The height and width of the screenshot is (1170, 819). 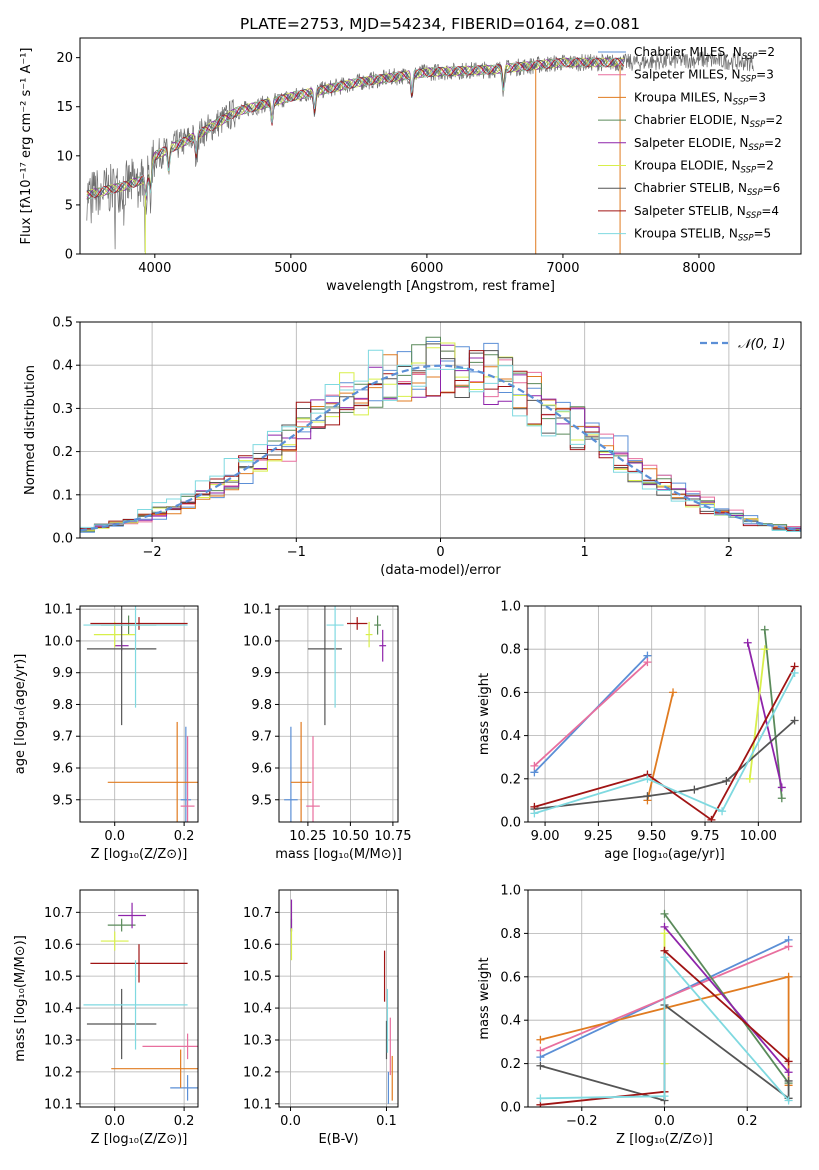 I want to click on x-tick-label: −2, so click(x=152, y=552).